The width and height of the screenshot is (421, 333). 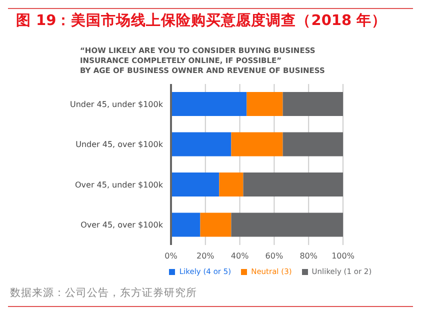 I want to click on x-tick-label: 20%, so click(x=205, y=256).